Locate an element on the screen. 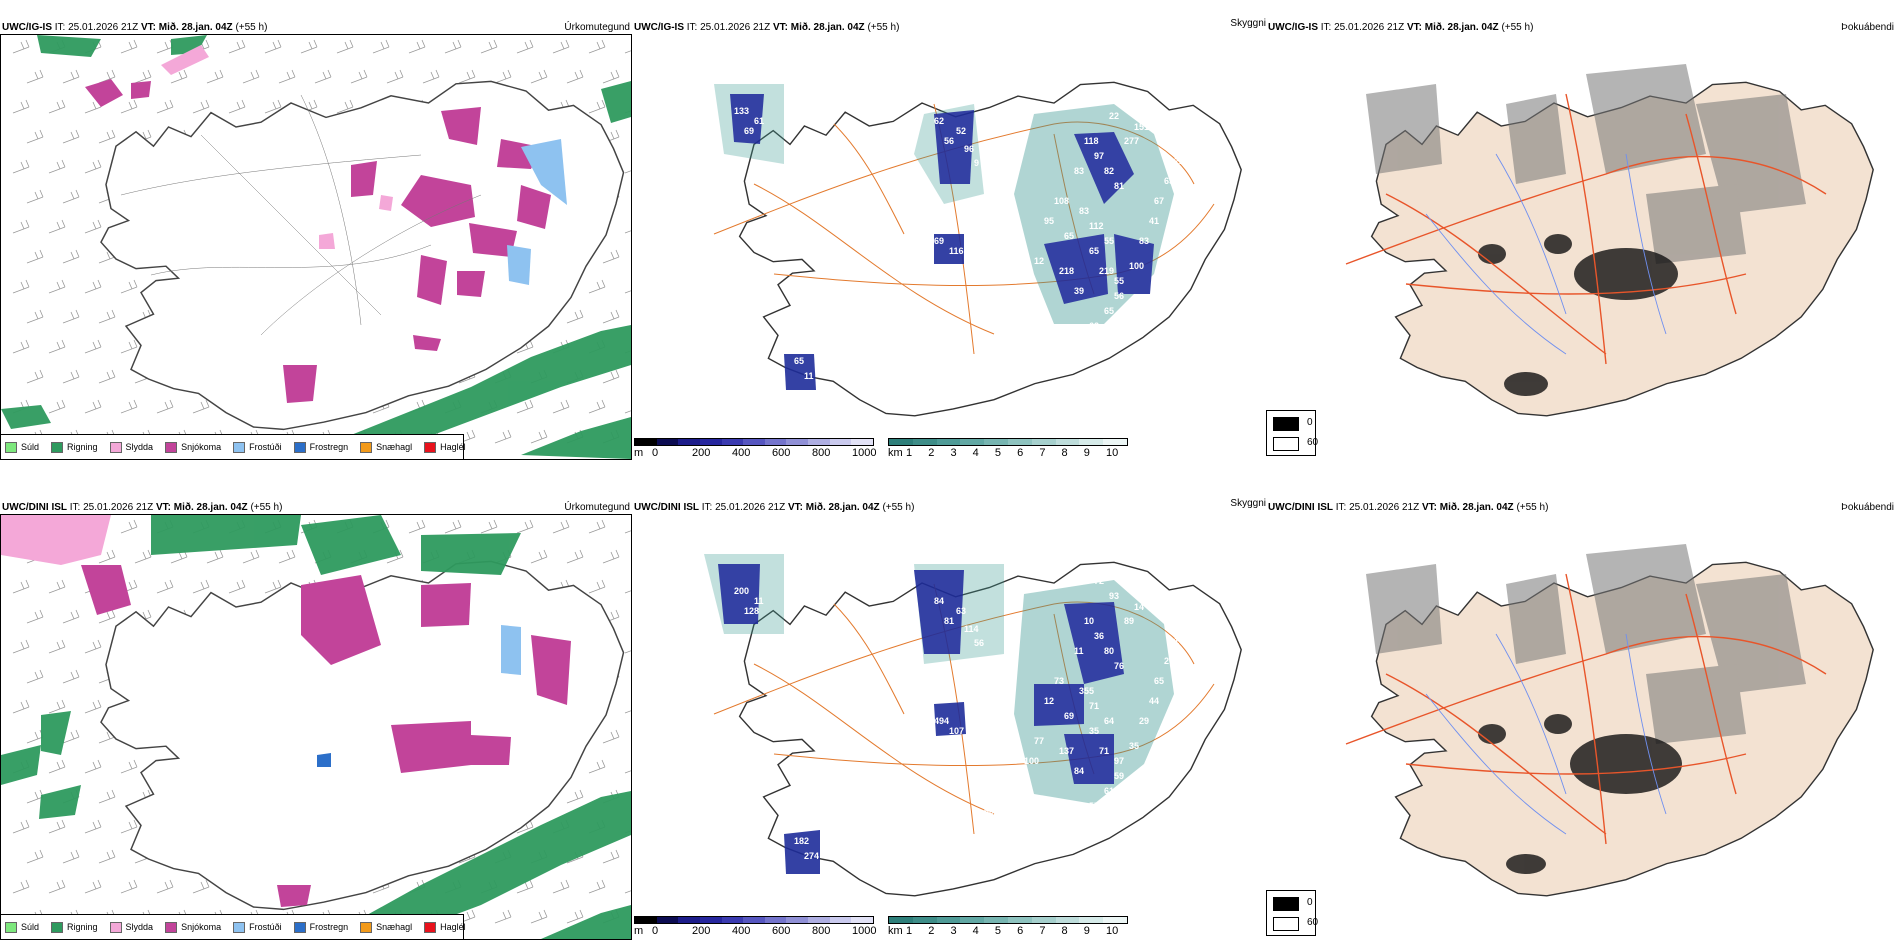 Image resolution: width=1900 pixels, height=950 pixels. cloud-base-label: 277 is located at coordinates (1131, 141).